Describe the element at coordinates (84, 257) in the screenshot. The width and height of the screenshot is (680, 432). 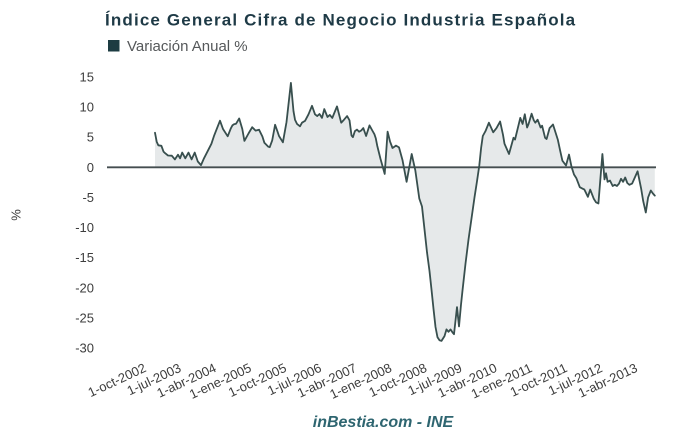
I see `svg-text: -15` at that location.